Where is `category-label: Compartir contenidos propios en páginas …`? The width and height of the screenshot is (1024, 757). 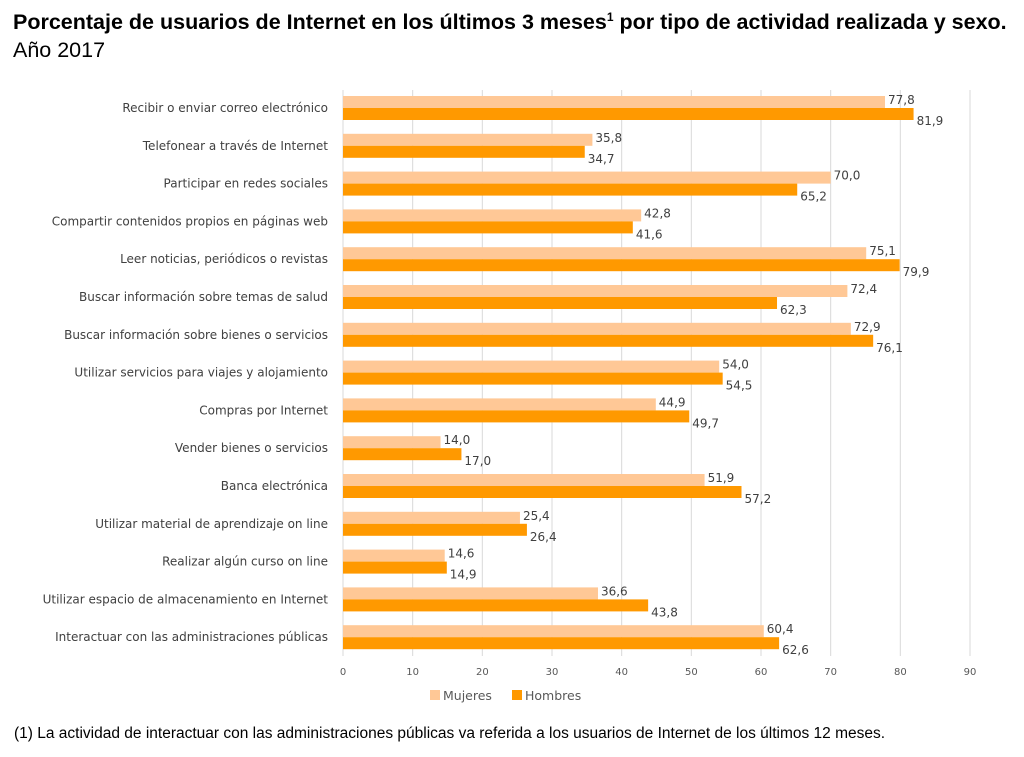
category-label: Compartir contenidos propios en páginas … is located at coordinates (190, 221).